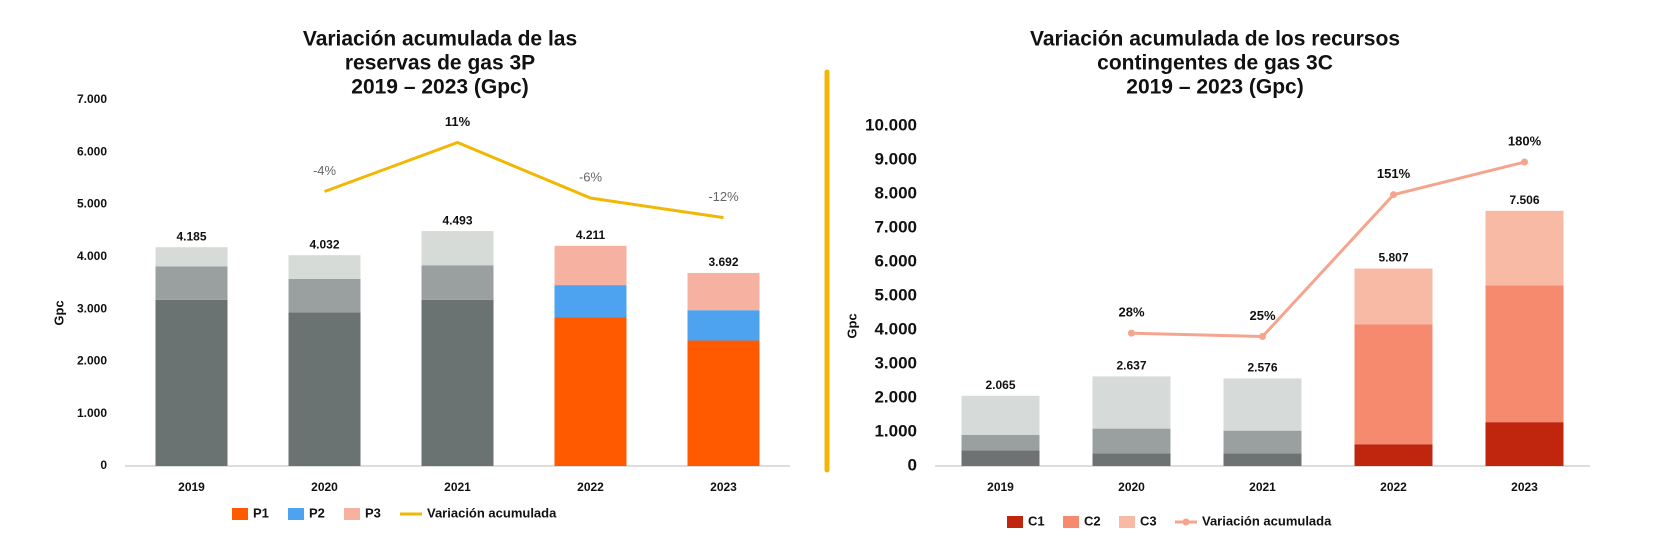  What do you see at coordinates (457, 220) in the screenshot?
I see `total-label: 4.493` at bounding box center [457, 220].